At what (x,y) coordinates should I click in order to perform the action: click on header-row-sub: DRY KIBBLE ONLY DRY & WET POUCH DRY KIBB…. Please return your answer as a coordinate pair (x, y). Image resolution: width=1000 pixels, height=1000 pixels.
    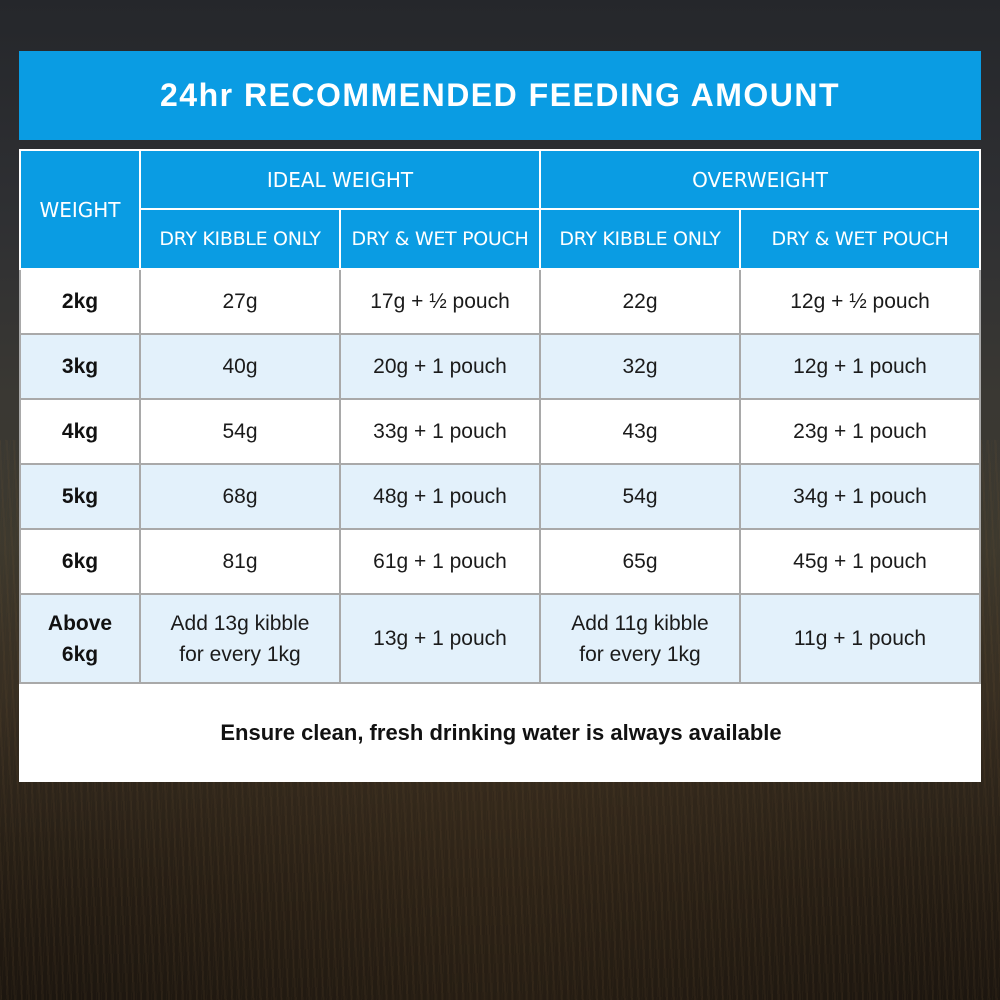
    Looking at the image, I should click on (501, 239).